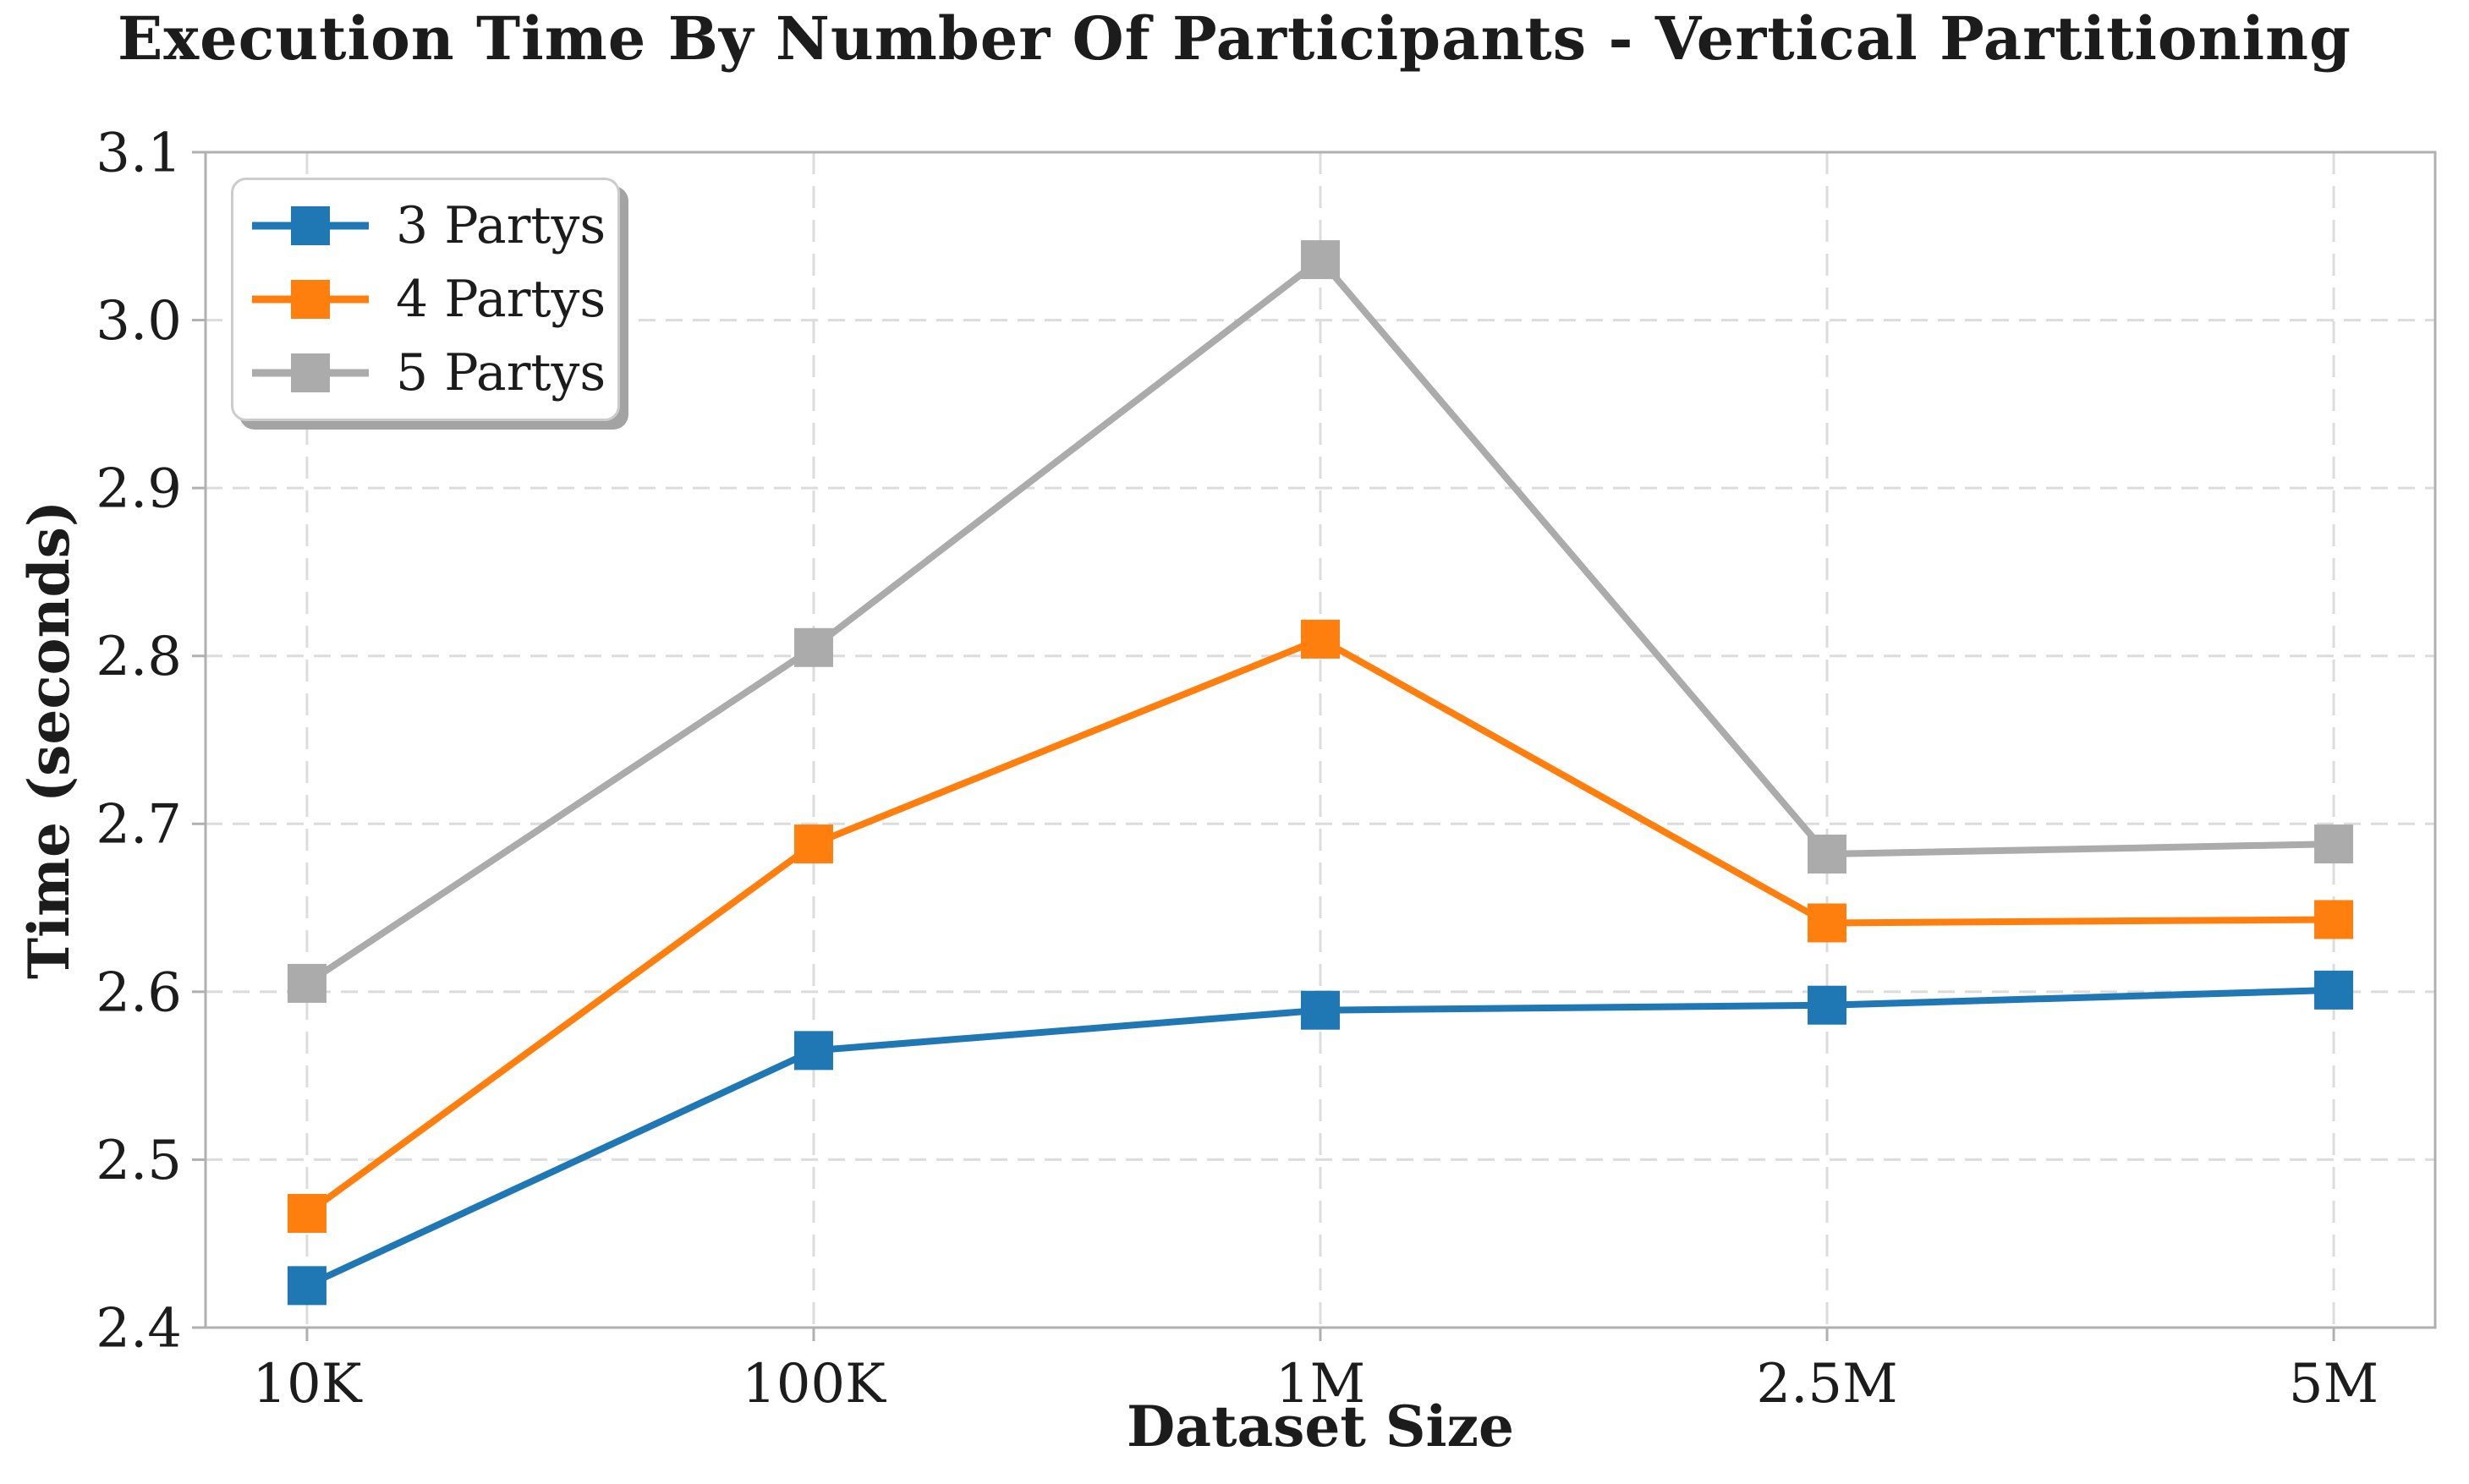 The image size is (2469, 1484). What do you see at coordinates (814, 1384) in the screenshot?
I see `x-tick-label: 100K` at bounding box center [814, 1384].